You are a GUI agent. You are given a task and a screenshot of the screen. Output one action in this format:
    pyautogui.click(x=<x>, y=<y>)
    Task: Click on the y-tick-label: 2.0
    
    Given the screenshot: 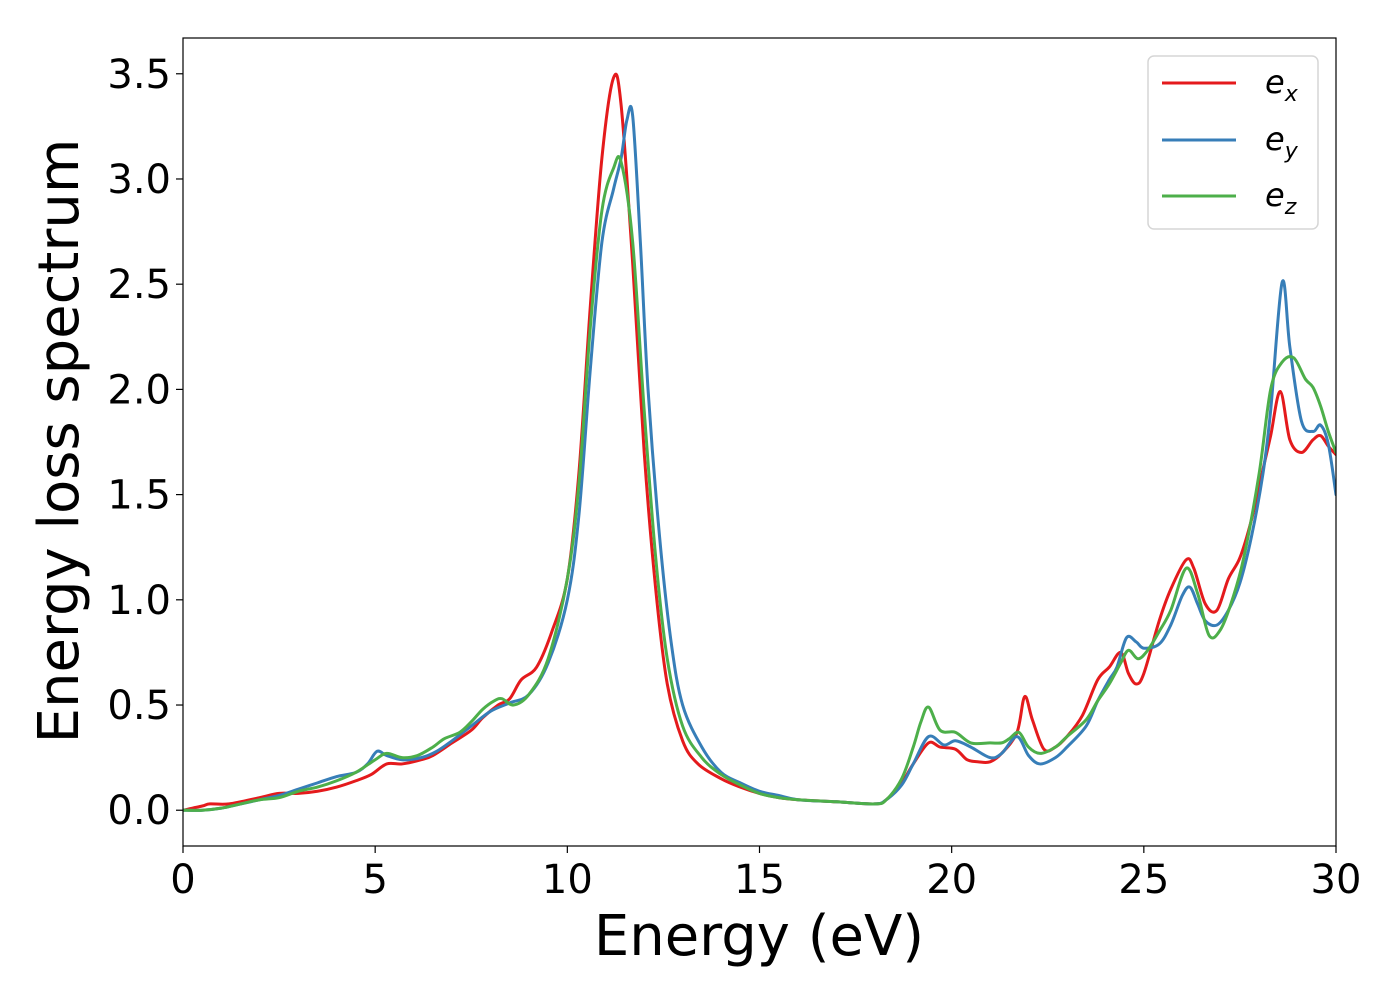 What is the action you would take?
    pyautogui.click(x=139, y=390)
    